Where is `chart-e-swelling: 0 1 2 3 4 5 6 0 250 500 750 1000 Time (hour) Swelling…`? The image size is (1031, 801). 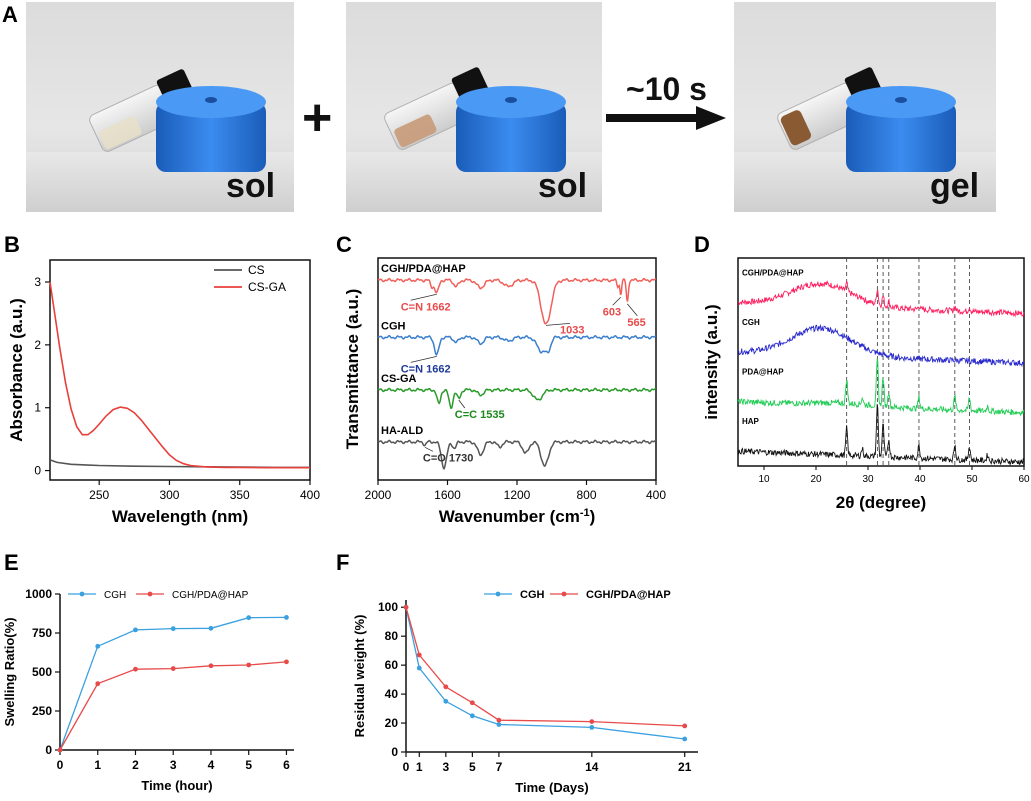 chart-e-swelling: 0 1 2 3 4 5 6 0 250 500 750 1000 Time (hour) Swelling… is located at coordinates (148, 690).